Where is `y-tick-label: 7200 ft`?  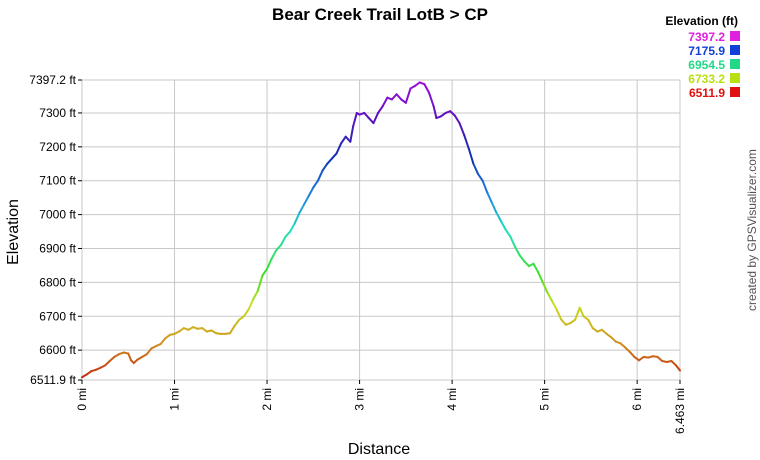
y-tick-label: 7200 ft is located at coordinates (57, 147).